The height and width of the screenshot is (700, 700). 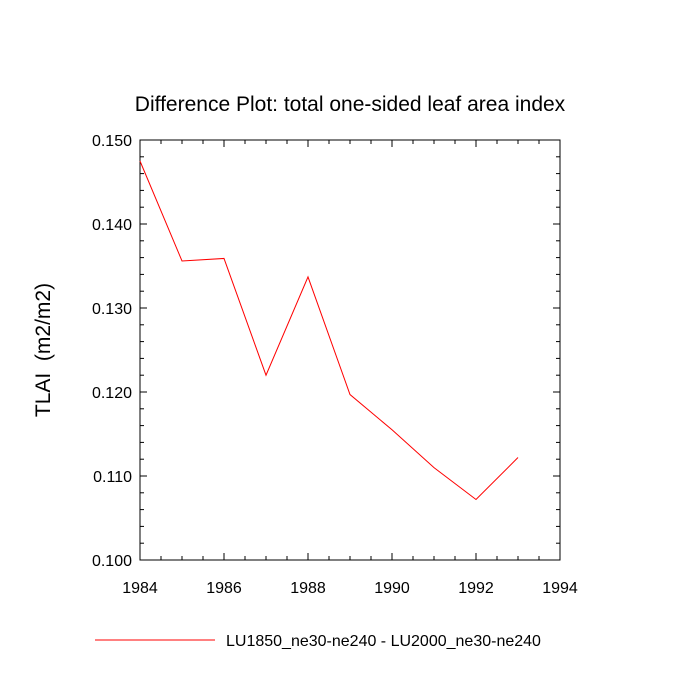 I want to click on x-tick-label: 1990, so click(x=392, y=588).